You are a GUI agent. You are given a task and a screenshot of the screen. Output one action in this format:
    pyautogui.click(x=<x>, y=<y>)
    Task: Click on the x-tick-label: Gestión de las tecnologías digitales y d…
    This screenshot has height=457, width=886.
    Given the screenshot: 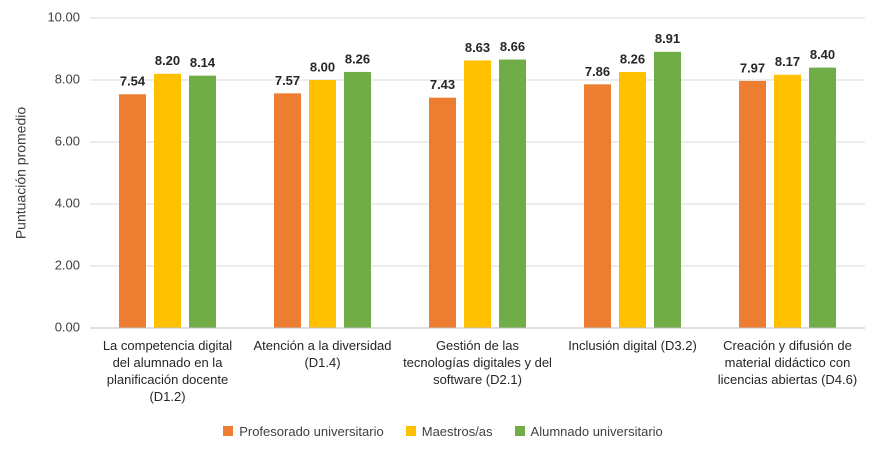 What is the action you would take?
    pyautogui.click(x=477, y=362)
    